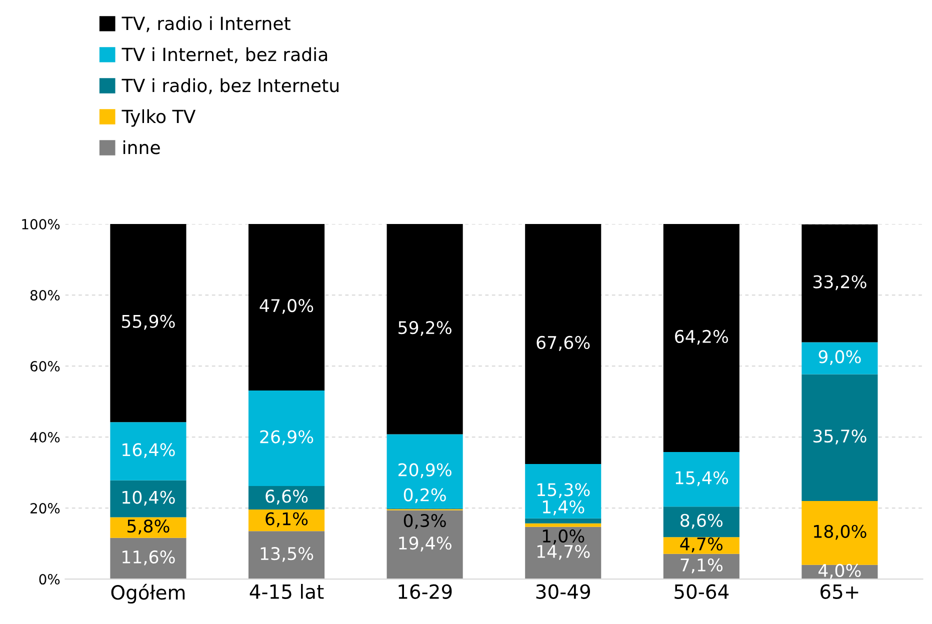 The width and height of the screenshot is (932, 624). What do you see at coordinates (230, 86) in the screenshot?
I see `legend-label: TV i radio, bez Internetu` at bounding box center [230, 86].